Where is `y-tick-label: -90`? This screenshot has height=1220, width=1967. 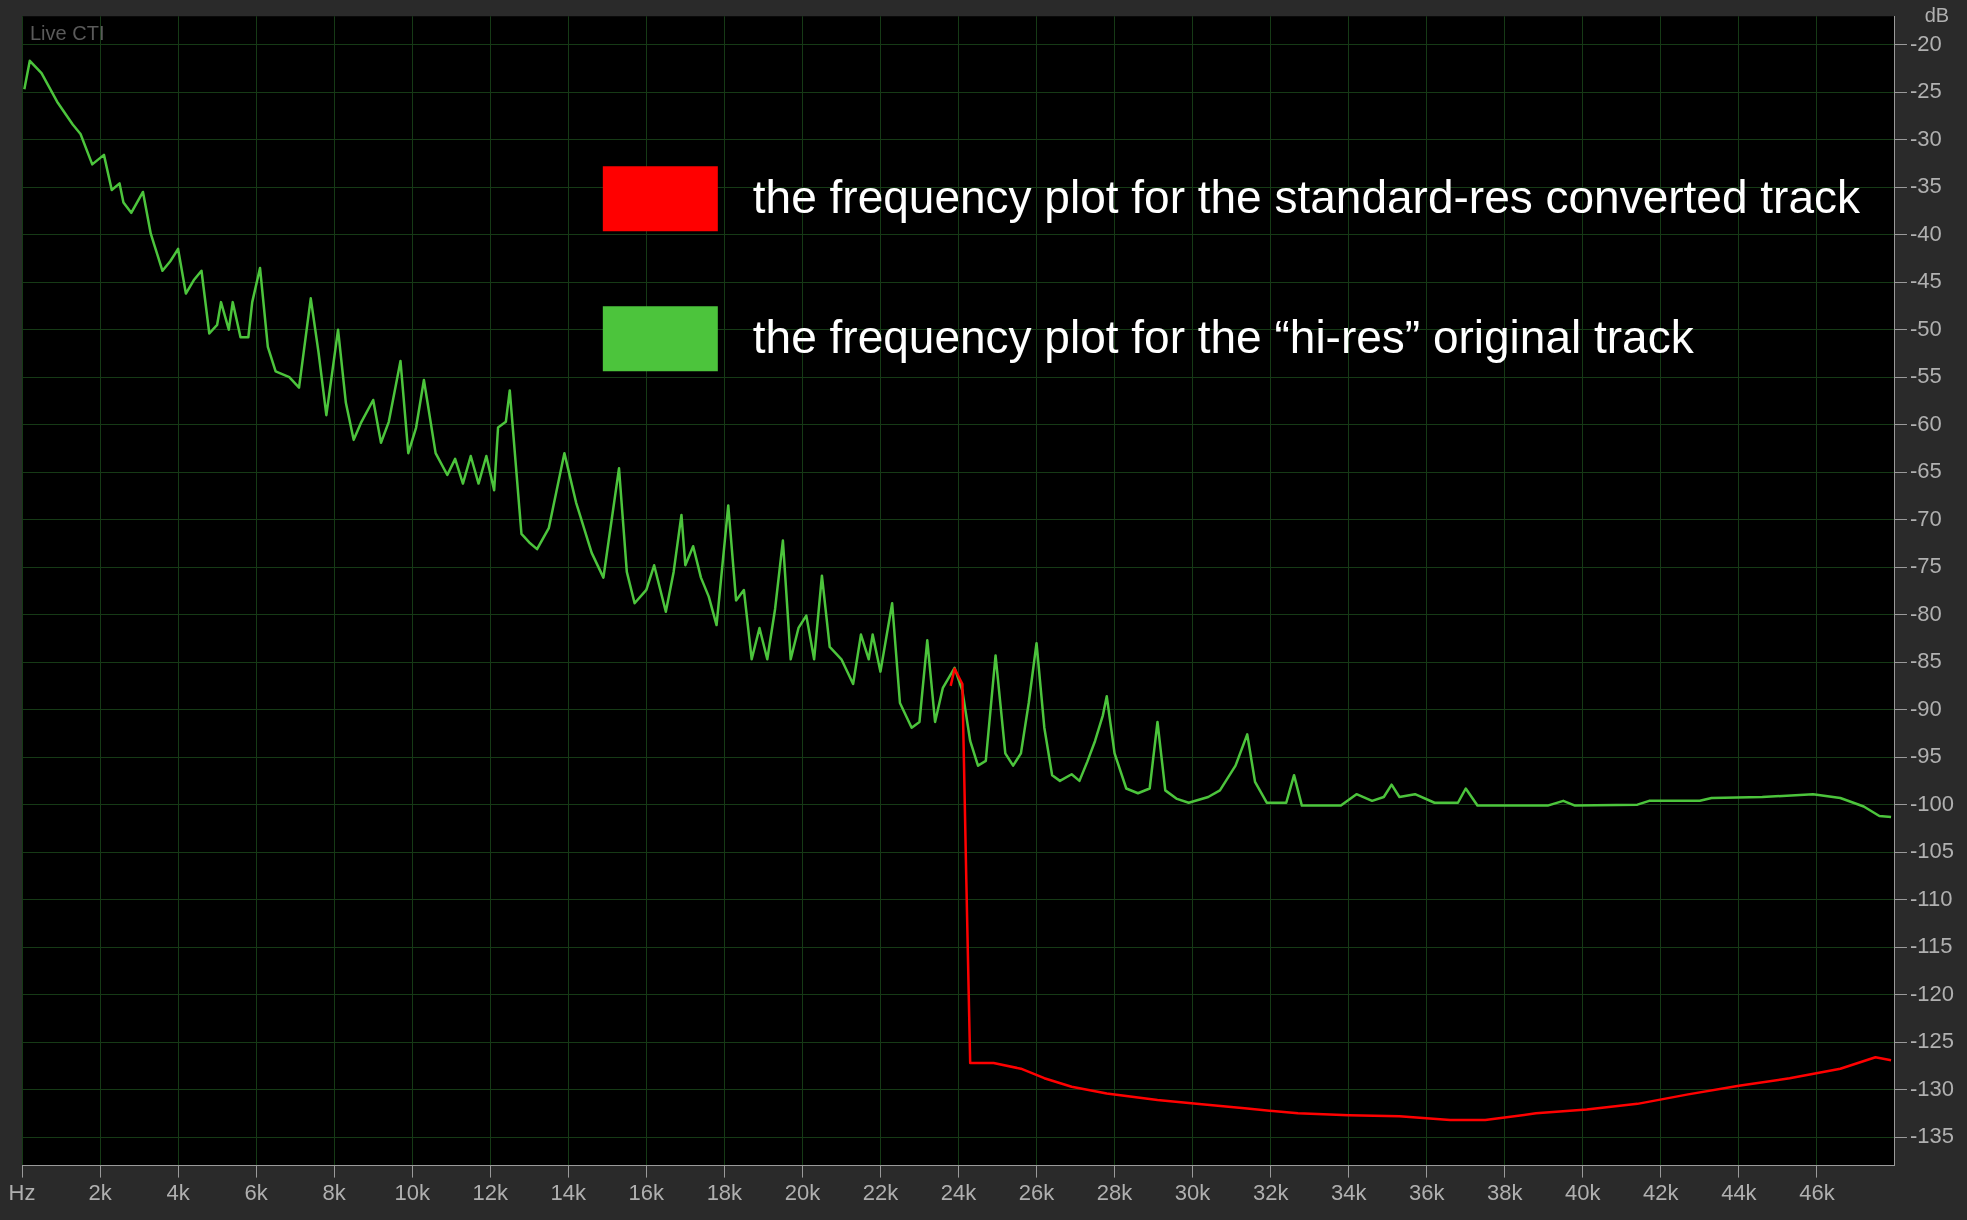 y-tick-label: -90 is located at coordinates (1925, 708).